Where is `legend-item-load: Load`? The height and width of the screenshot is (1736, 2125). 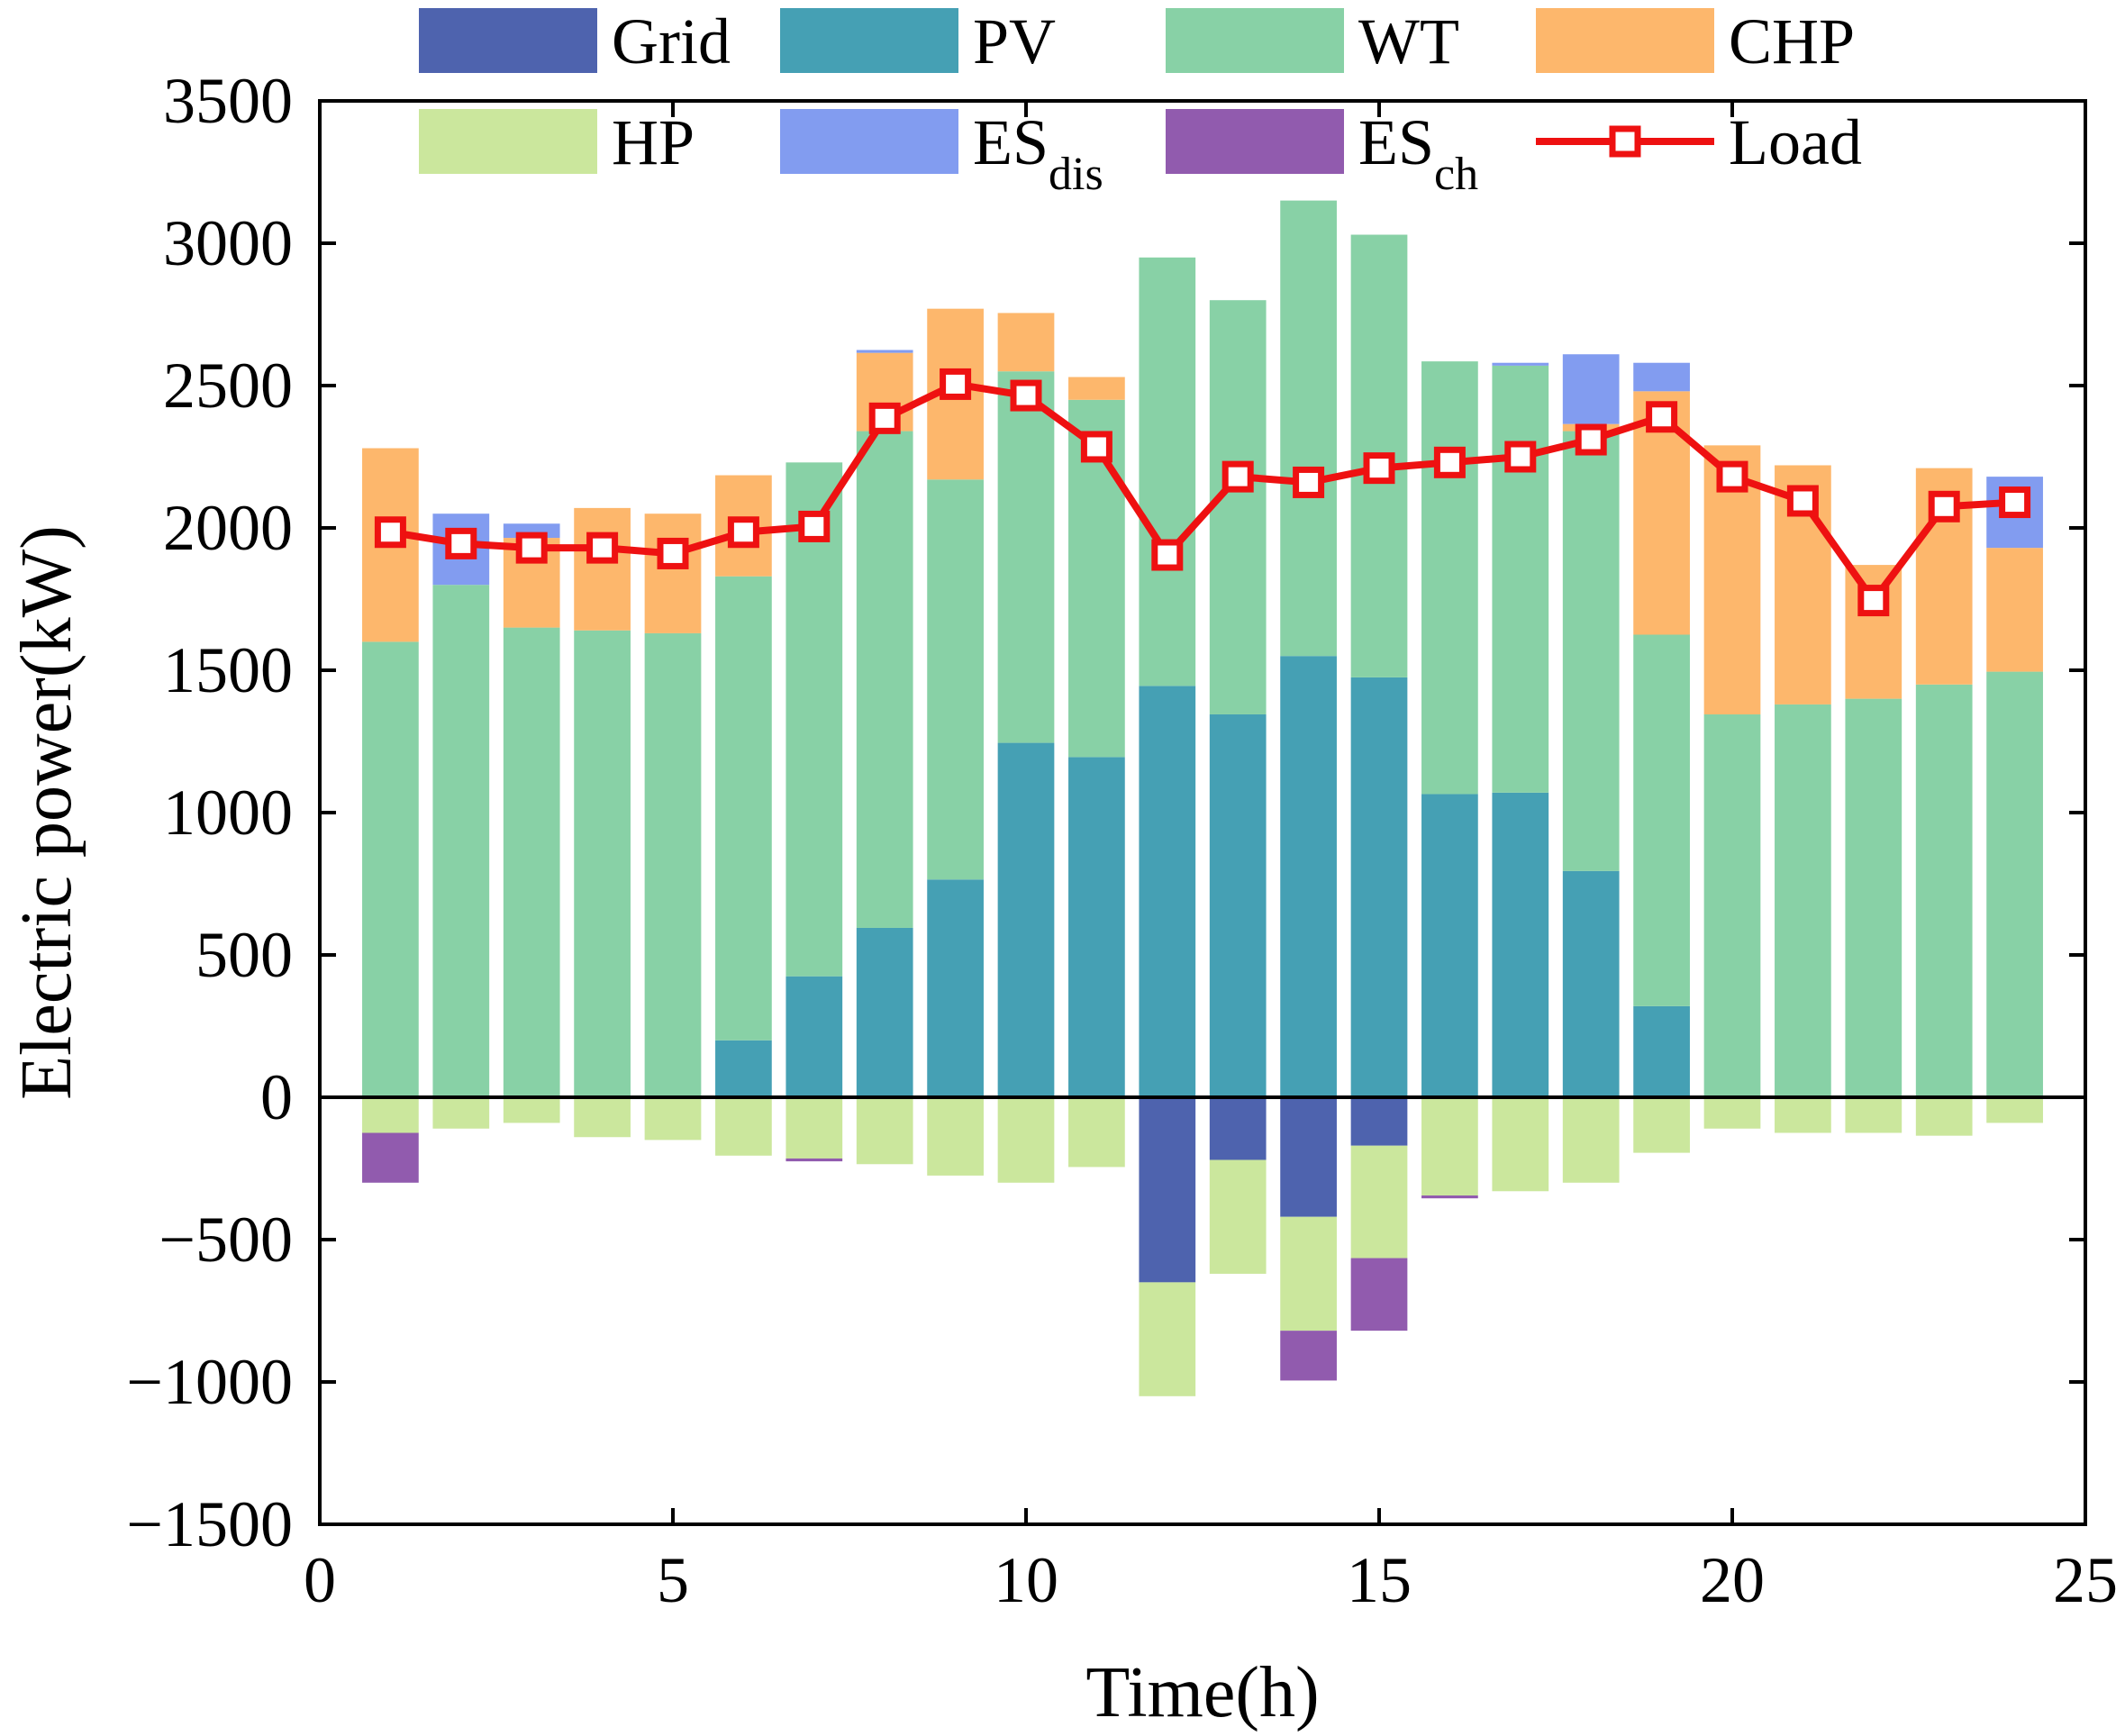 legend-item-load: Load is located at coordinates (1699, 142).